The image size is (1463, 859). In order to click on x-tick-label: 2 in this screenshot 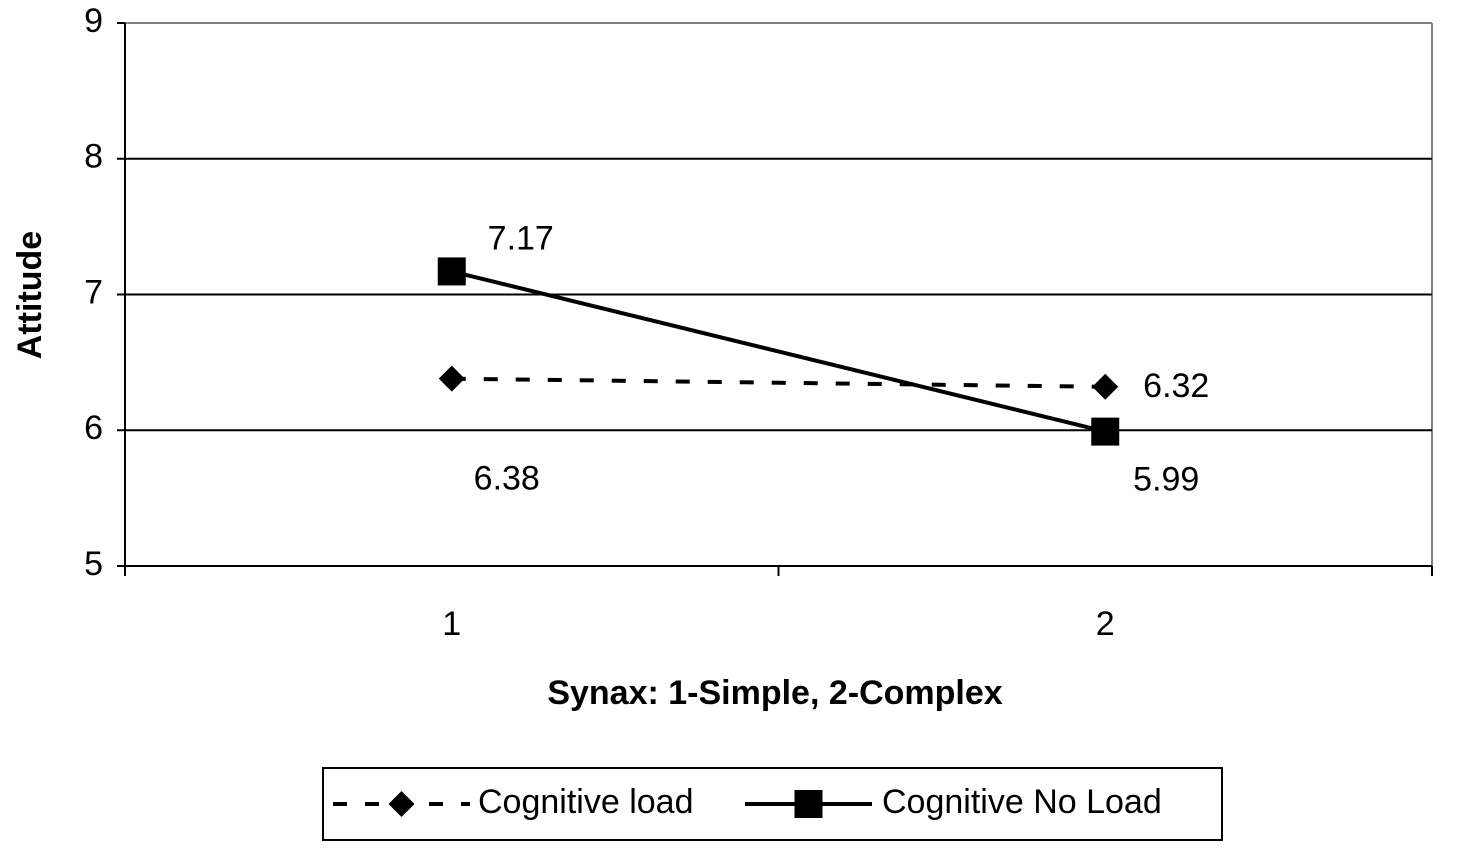, I will do `click(1105, 624)`.